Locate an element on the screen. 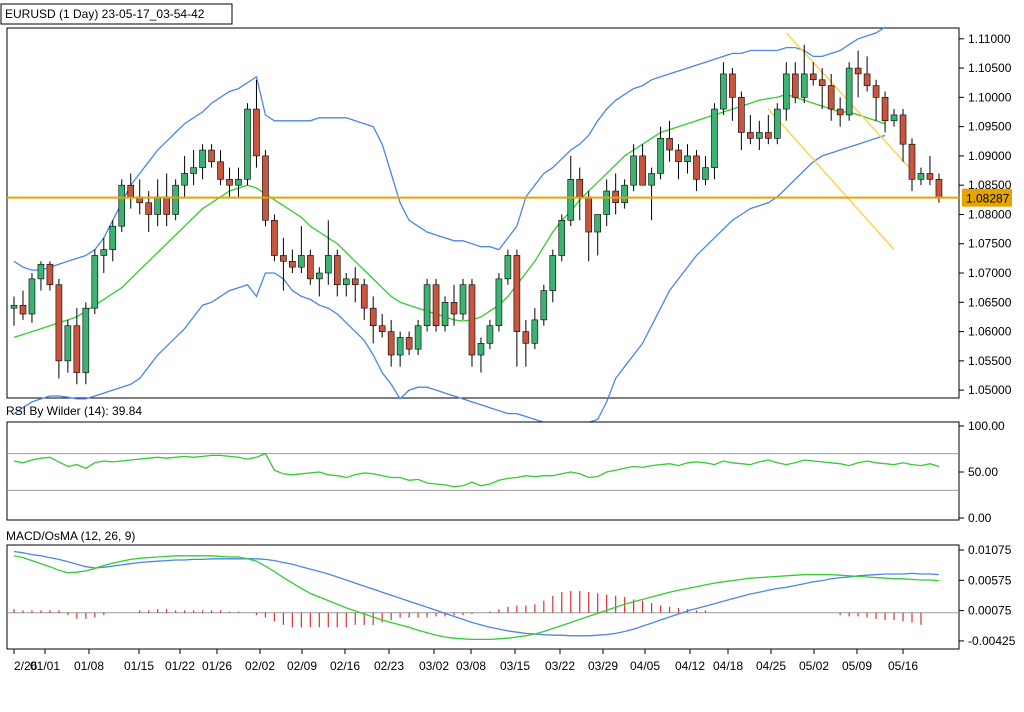  x-tick-label: 04/05 is located at coordinates (645, 666).